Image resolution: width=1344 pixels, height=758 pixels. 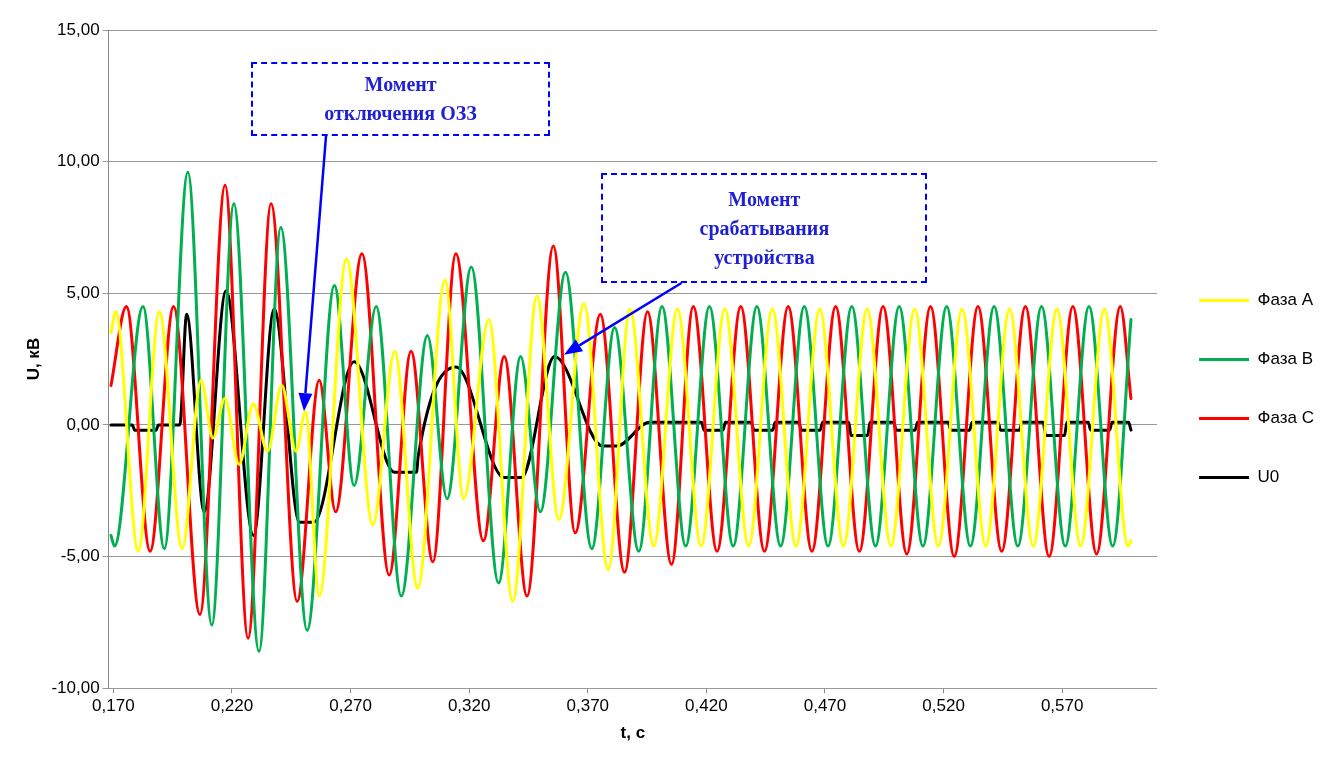 I want to click on annotation: Момент отключения ОЗЗ, so click(x=400, y=98).